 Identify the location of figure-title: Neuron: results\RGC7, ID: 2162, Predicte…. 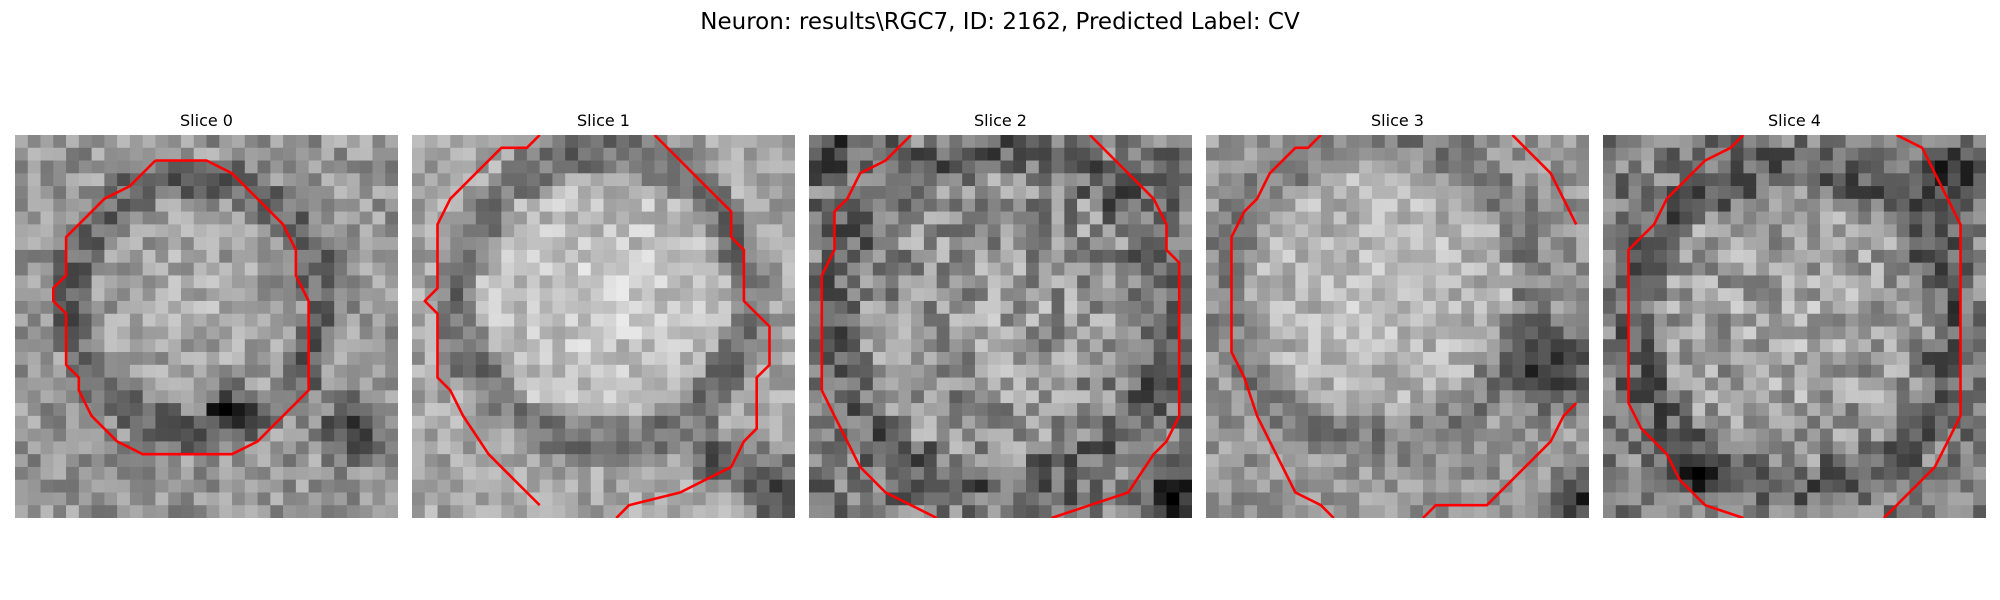
(1000, 22).